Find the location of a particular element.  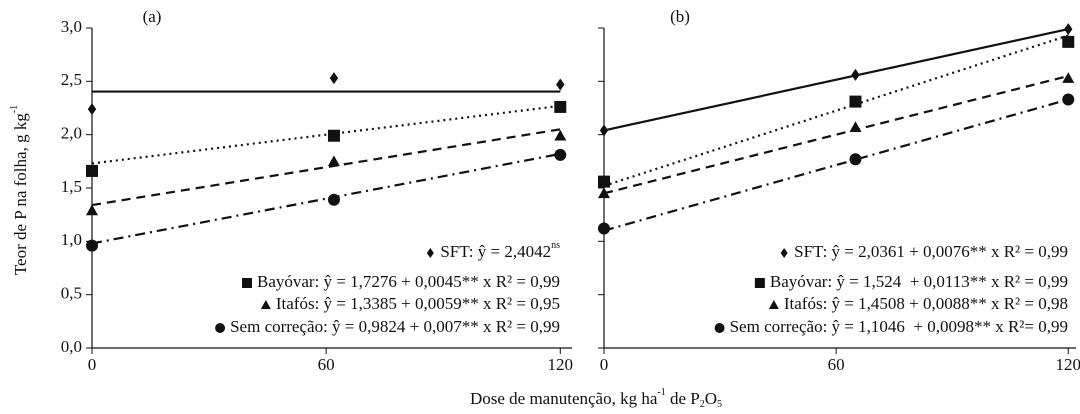

legend-label: SFT: ŷ = 2,4042ns is located at coordinates (500, 250).